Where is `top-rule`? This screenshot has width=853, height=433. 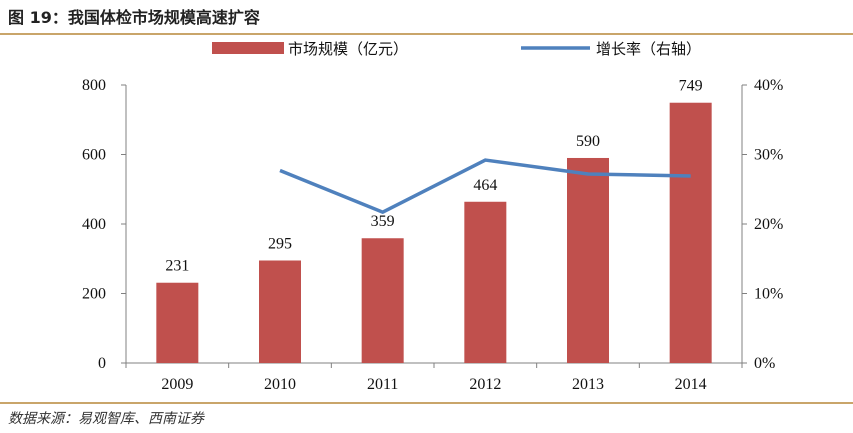 top-rule is located at coordinates (426, 34).